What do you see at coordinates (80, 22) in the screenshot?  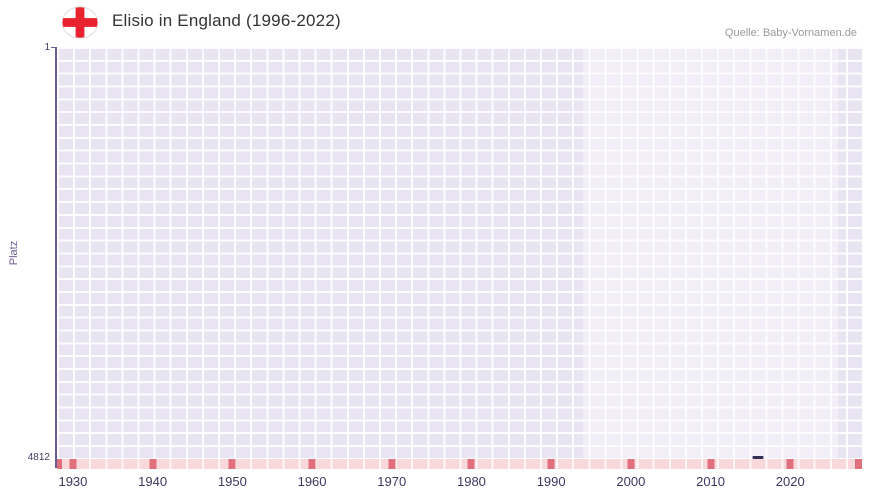 I see `england-flag-icon` at bounding box center [80, 22].